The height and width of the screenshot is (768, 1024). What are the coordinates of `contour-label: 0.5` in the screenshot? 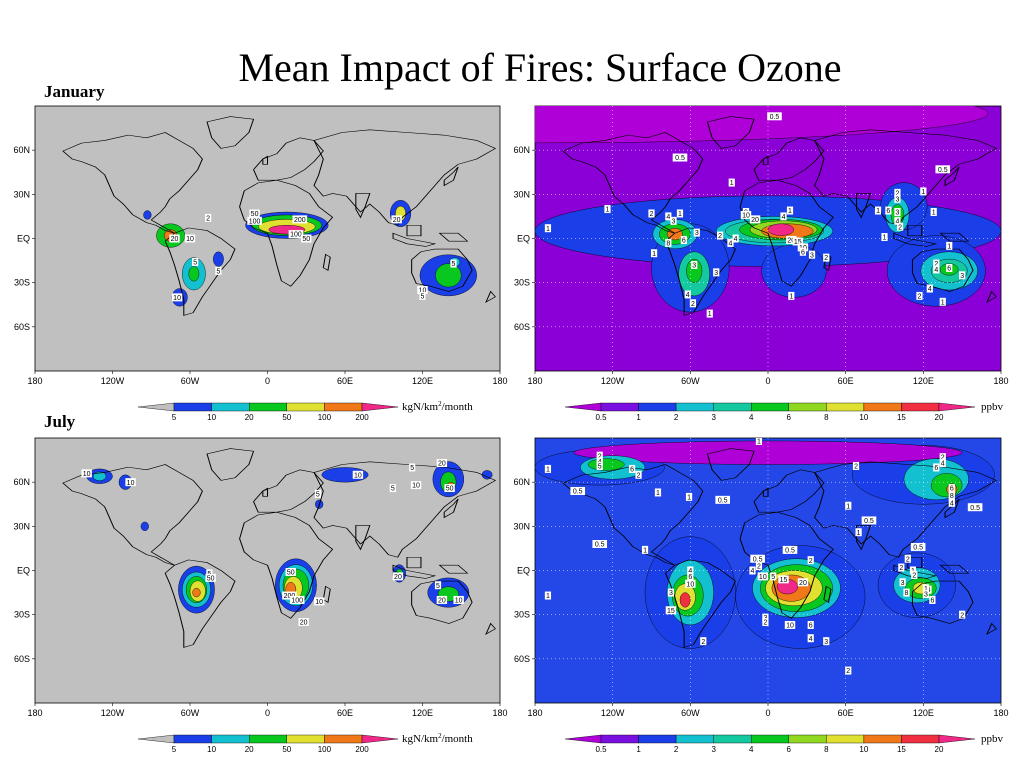 It's located at (600, 545).